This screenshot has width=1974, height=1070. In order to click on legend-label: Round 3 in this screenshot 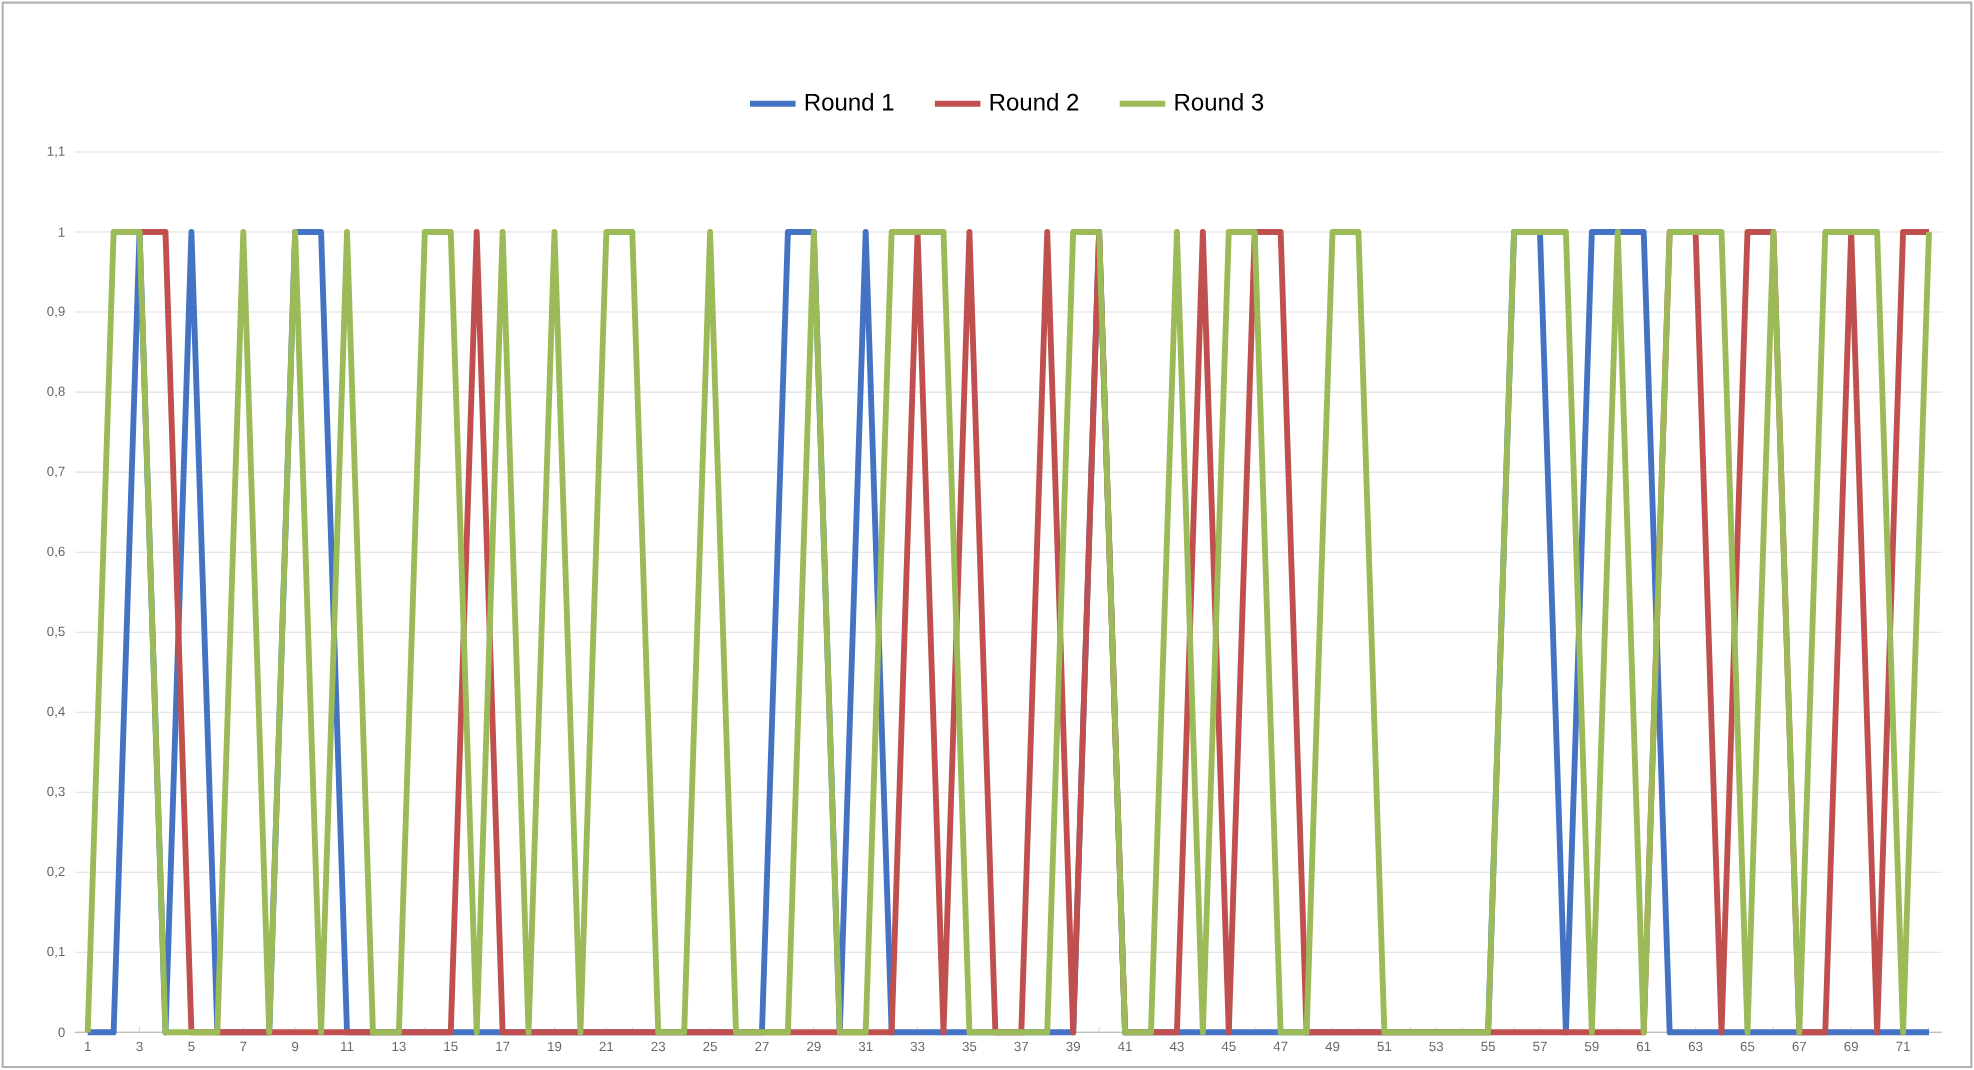, I will do `click(1219, 102)`.